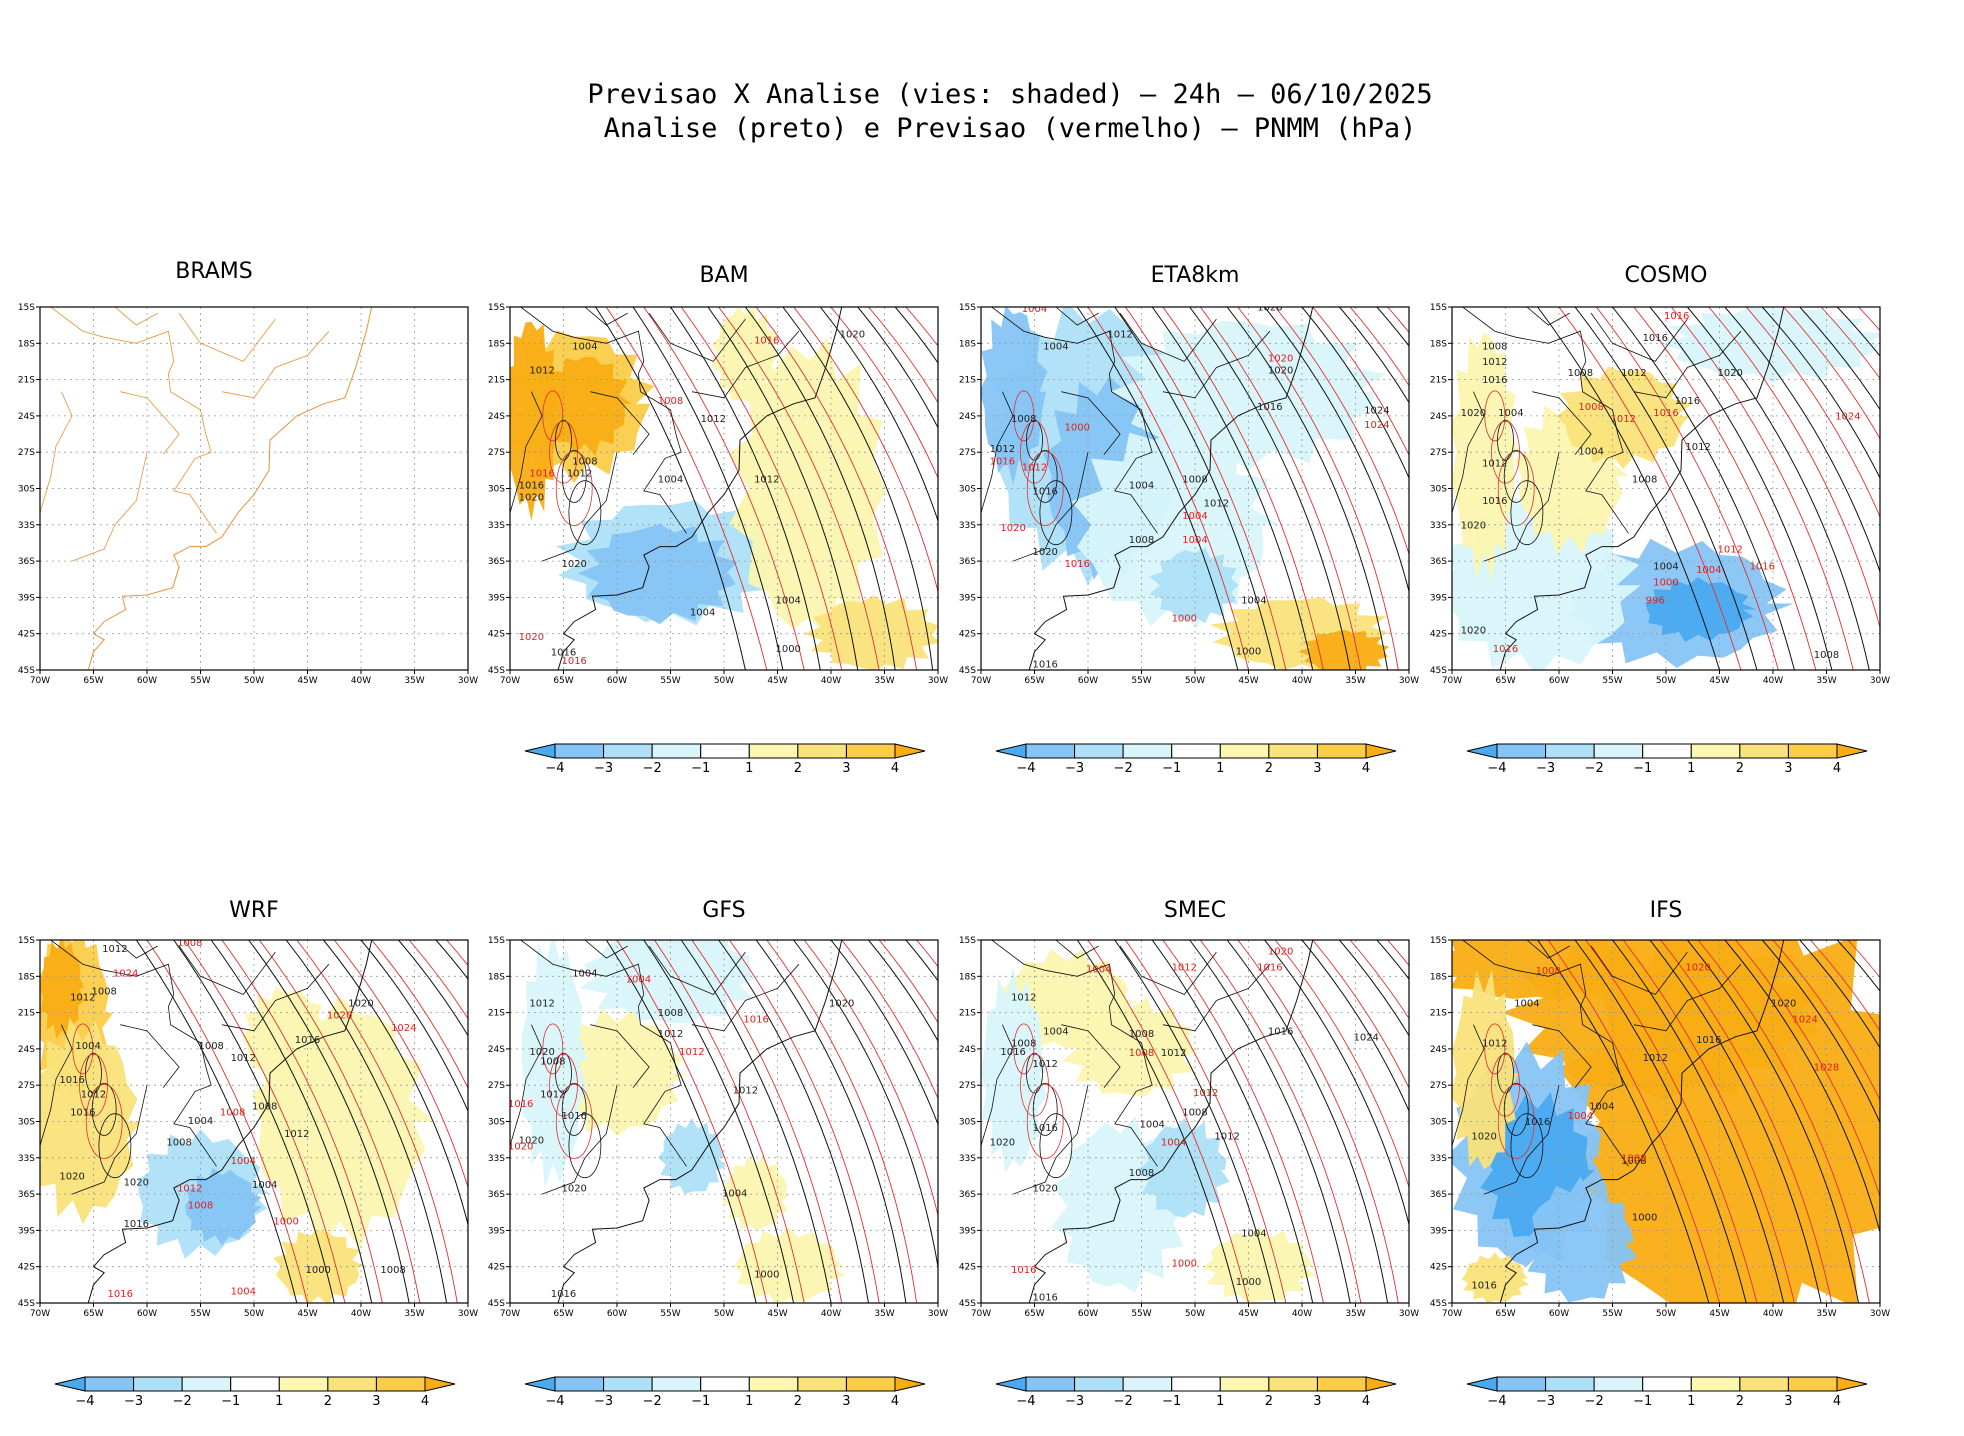  What do you see at coordinates (317, 1270) in the screenshot?
I see `contour-label-analysis: 1000` at bounding box center [317, 1270].